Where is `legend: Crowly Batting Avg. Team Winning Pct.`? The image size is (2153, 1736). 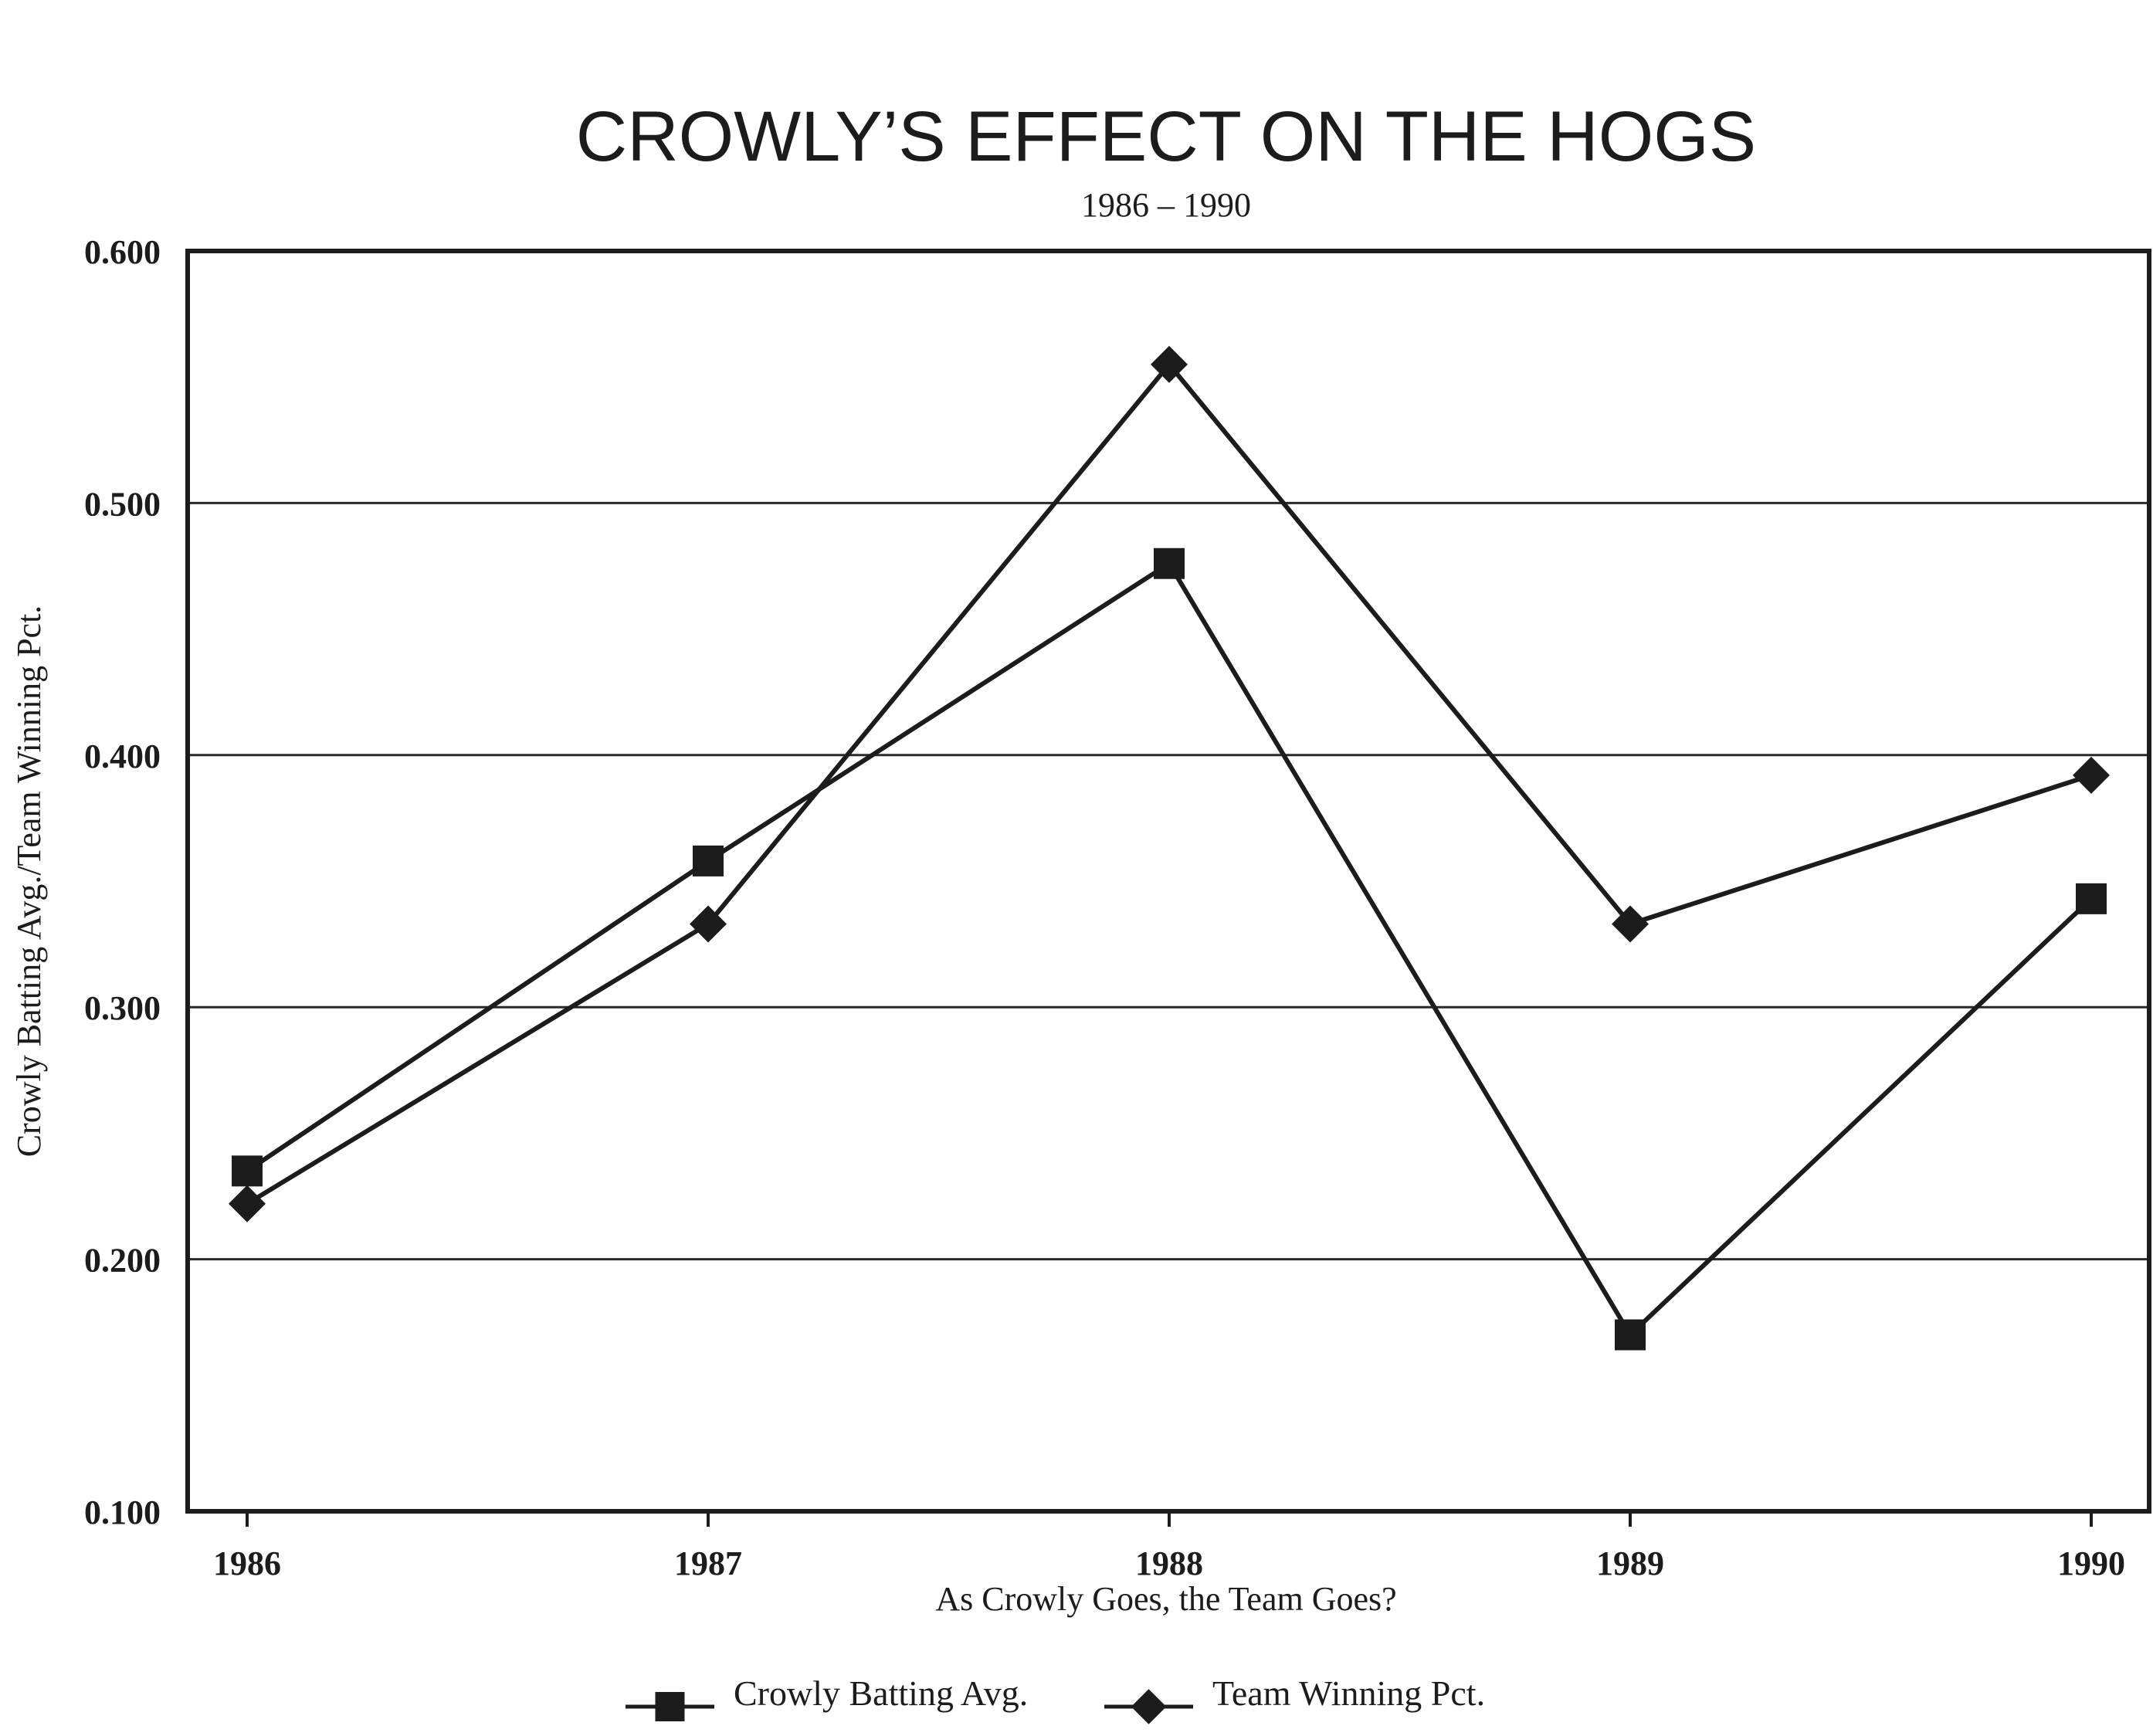
legend: Crowly Batting Avg. Team Winning Pct. is located at coordinates (1055, 1699).